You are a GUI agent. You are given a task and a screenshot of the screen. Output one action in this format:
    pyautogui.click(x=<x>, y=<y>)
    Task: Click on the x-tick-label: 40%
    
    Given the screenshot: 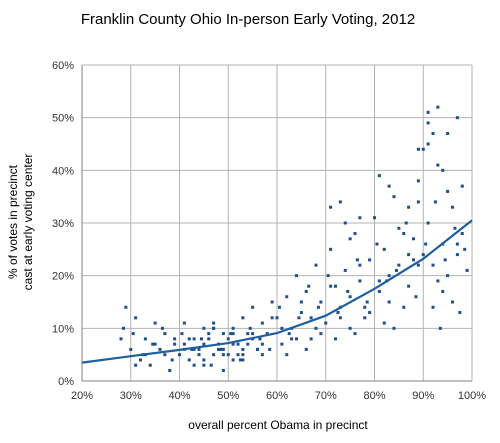 What is the action you would take?
    pyautogui.click(x=179, y=396)
    